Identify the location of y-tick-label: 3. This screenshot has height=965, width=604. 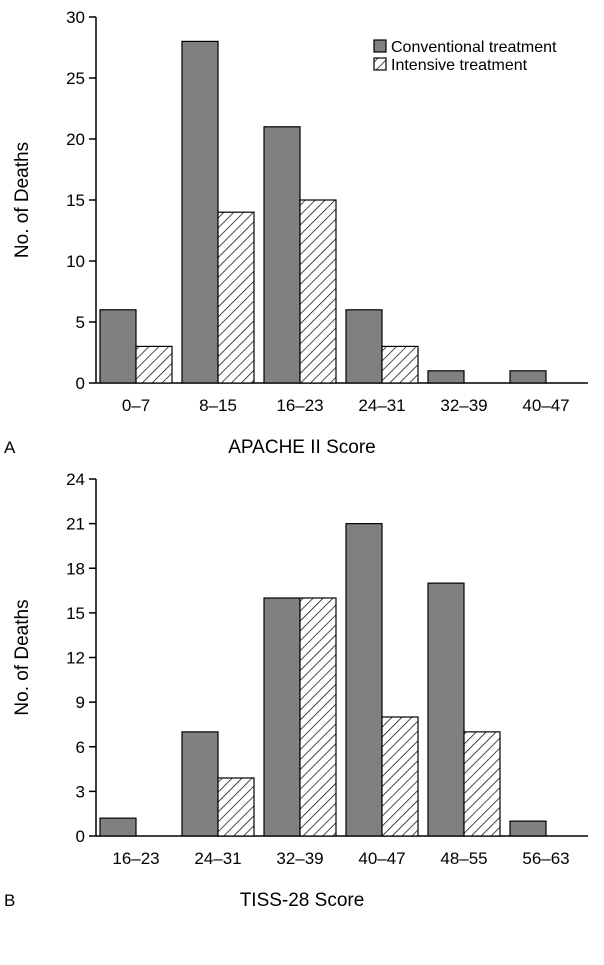
(80, 791).